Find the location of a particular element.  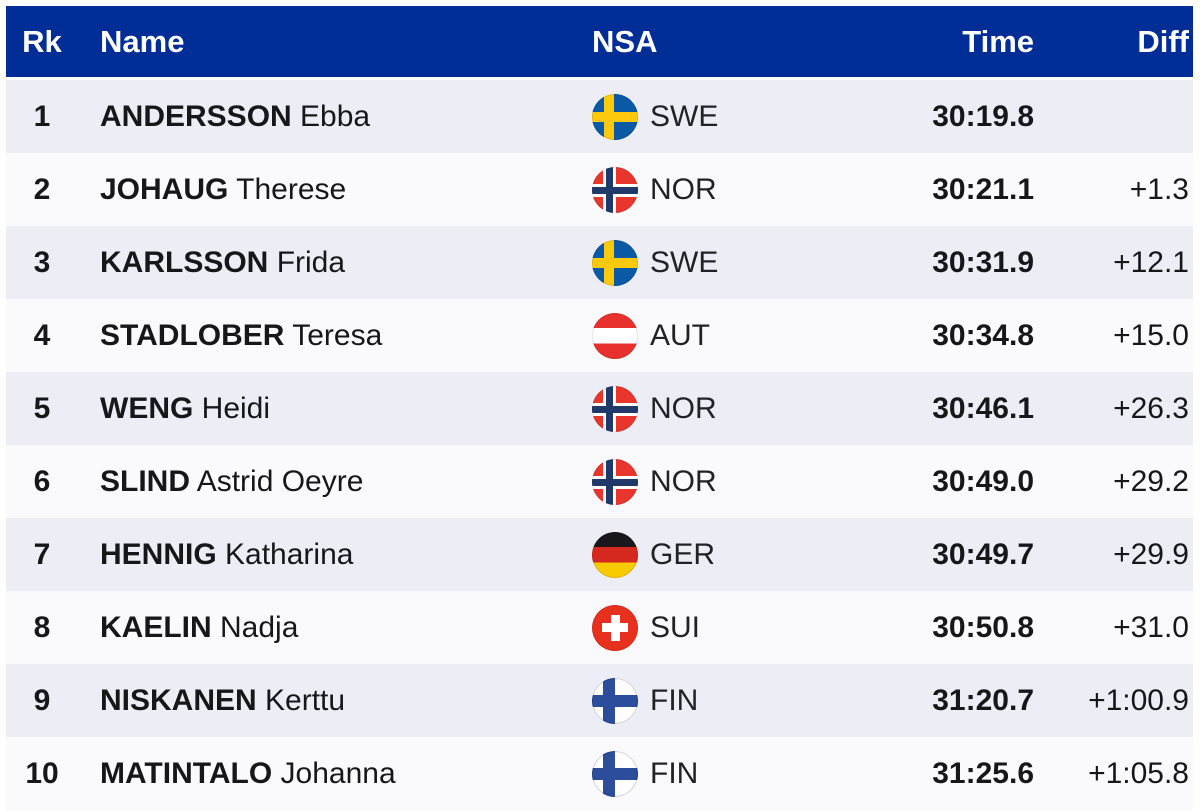

rank-cell: 2 is located at coordinates (42, 190).